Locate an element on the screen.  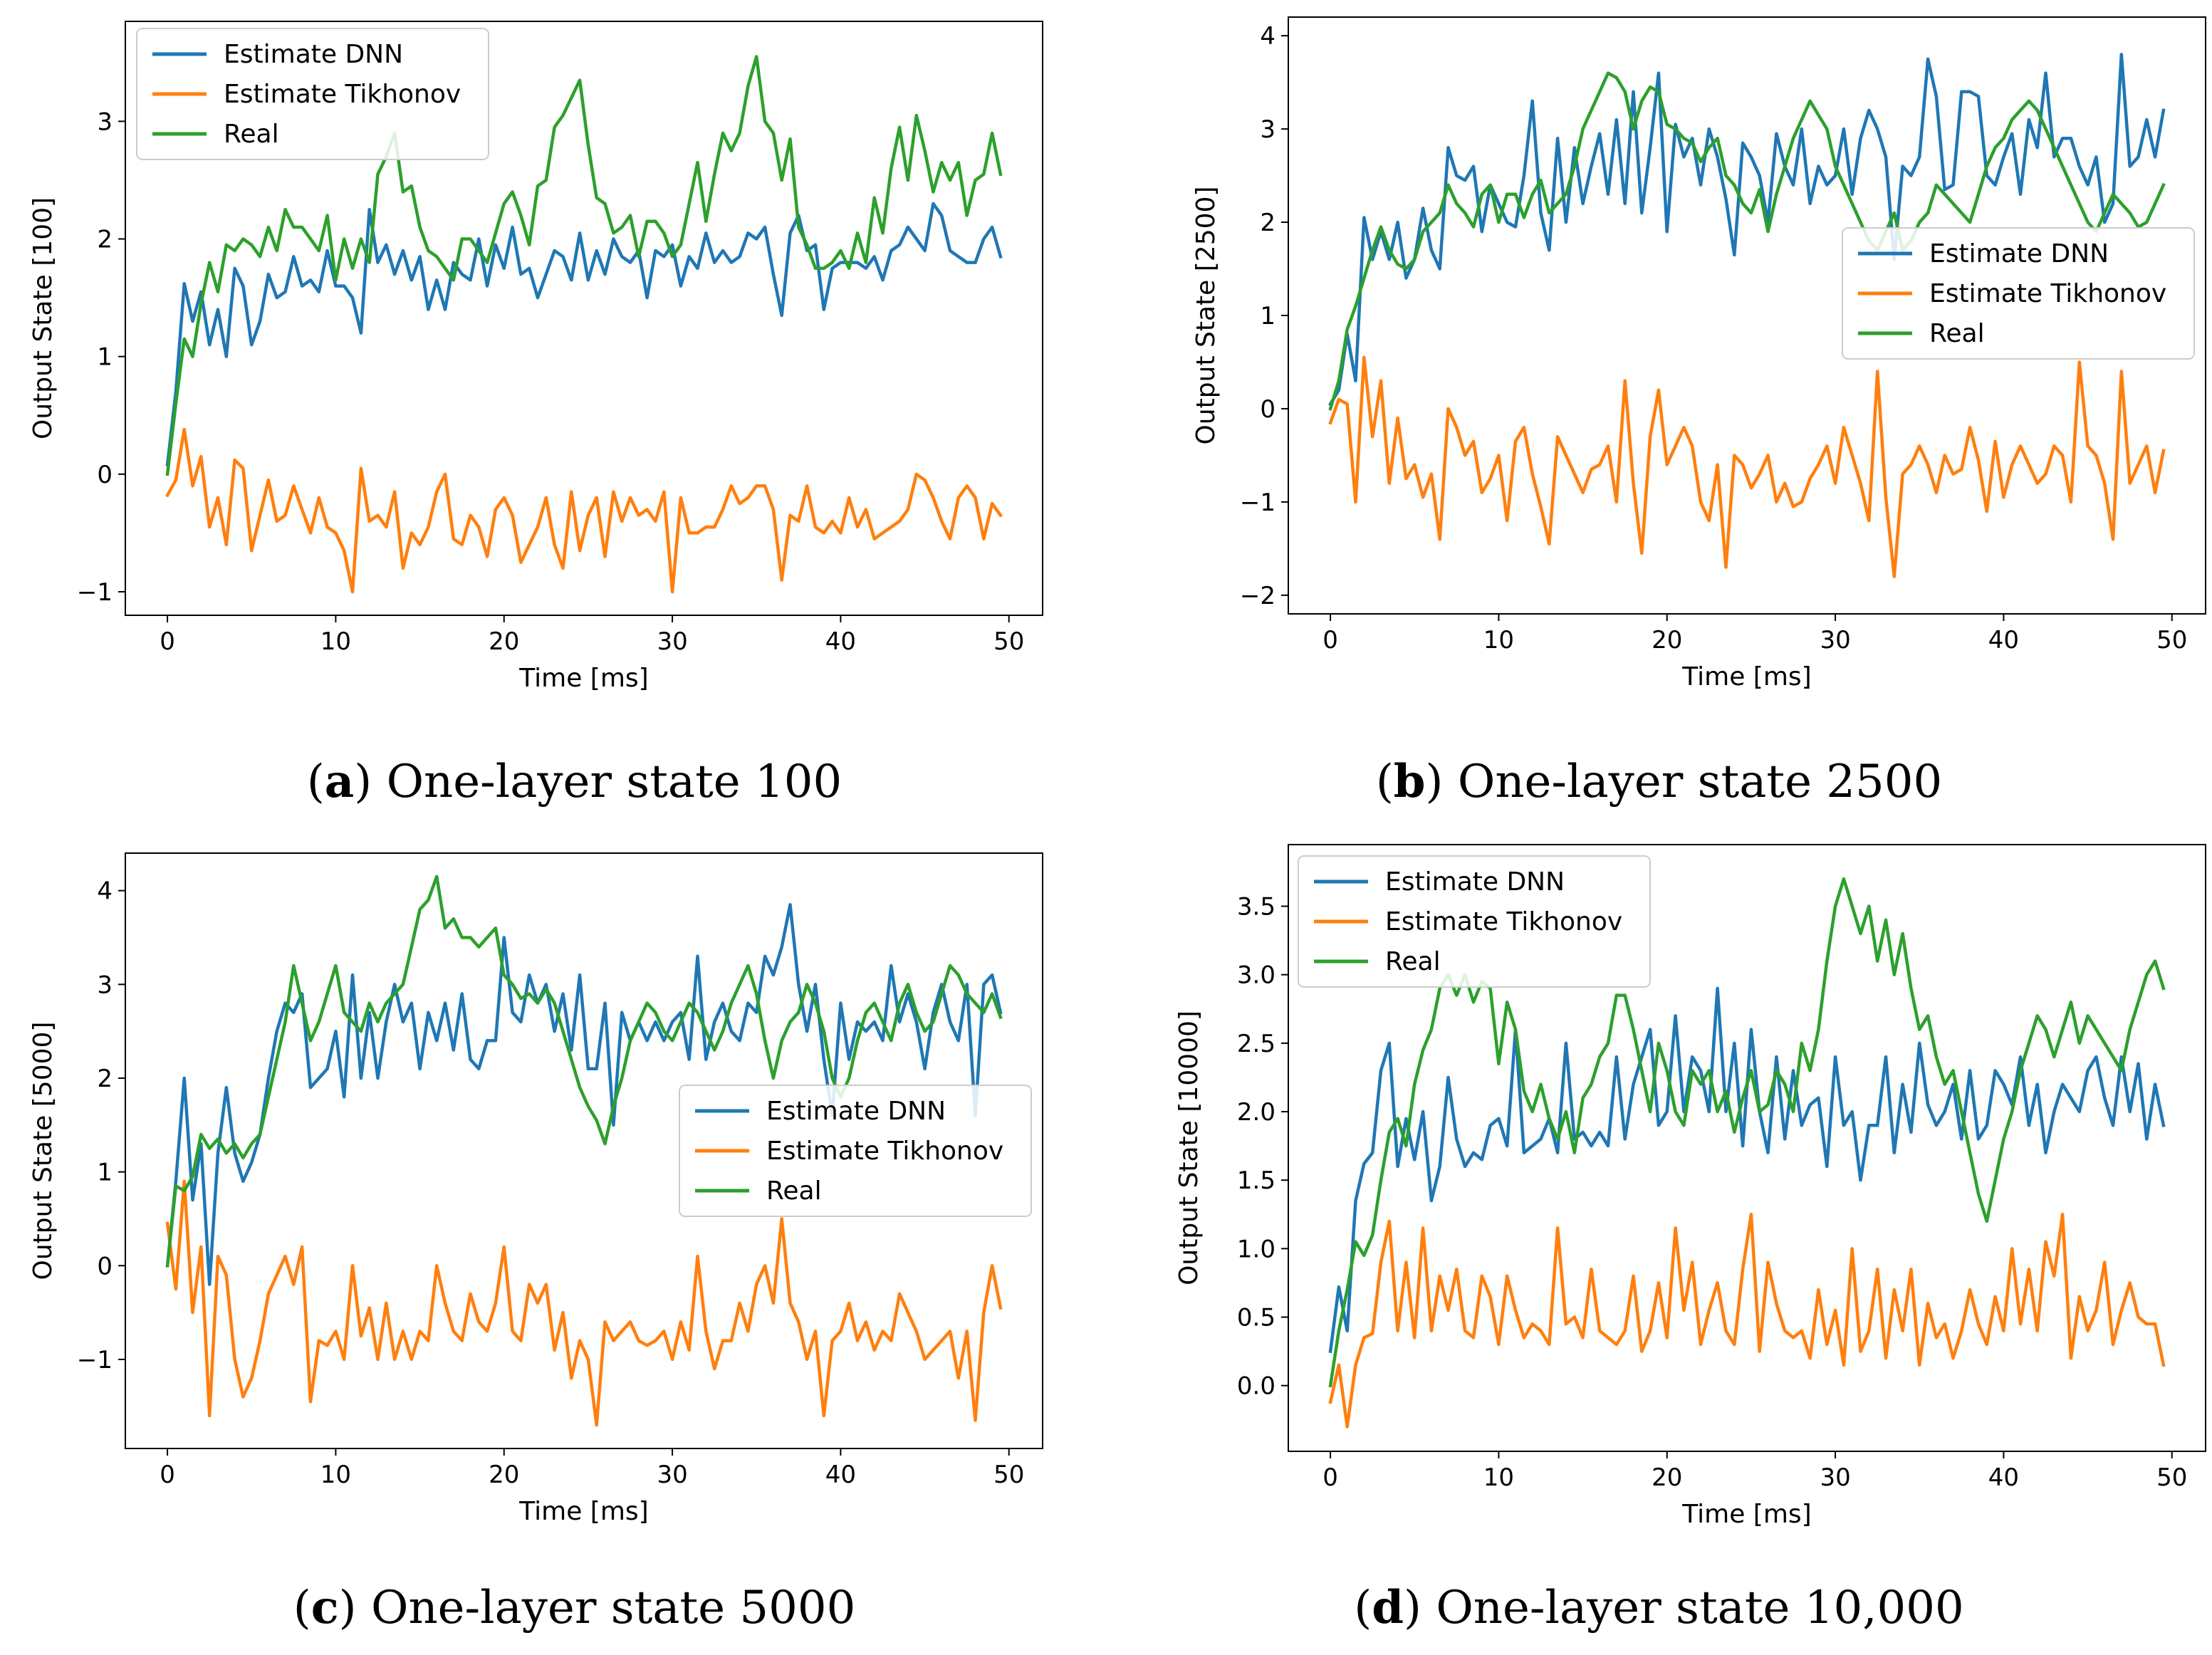
y-tick-label: 3.5 is located at coordinates (1256, 907).